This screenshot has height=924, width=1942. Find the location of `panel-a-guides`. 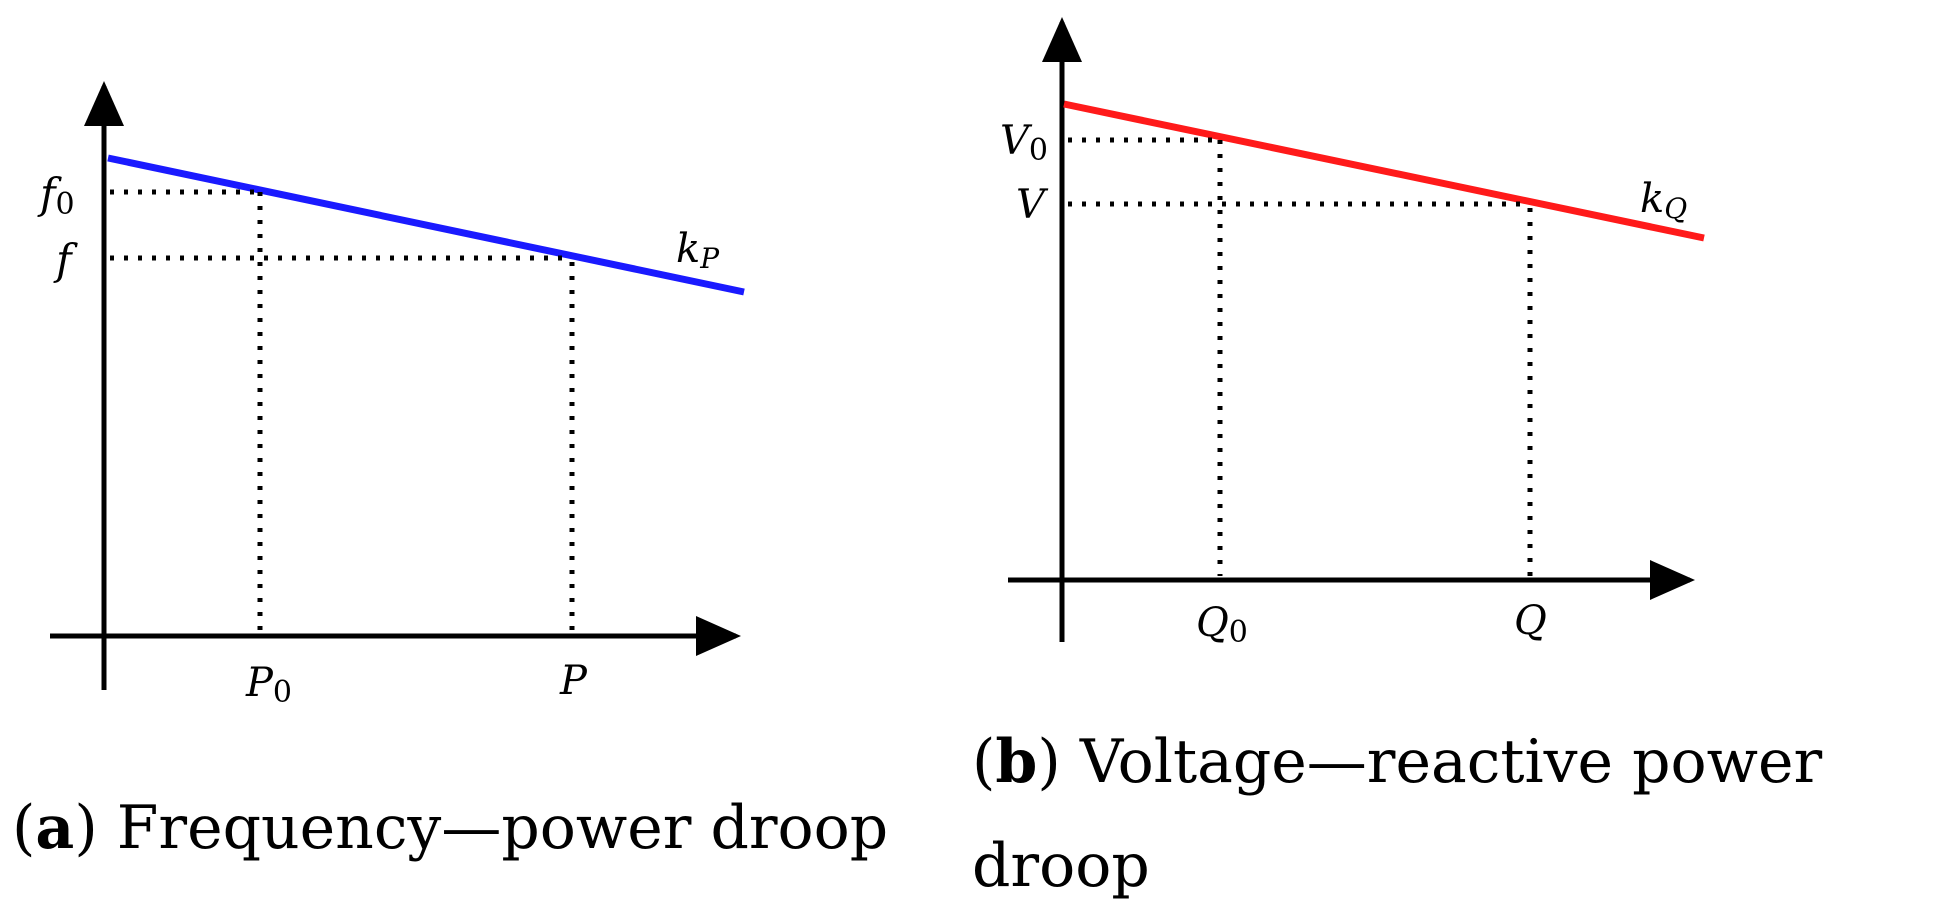

panel-a-guides is located at coordinates (342, 410).